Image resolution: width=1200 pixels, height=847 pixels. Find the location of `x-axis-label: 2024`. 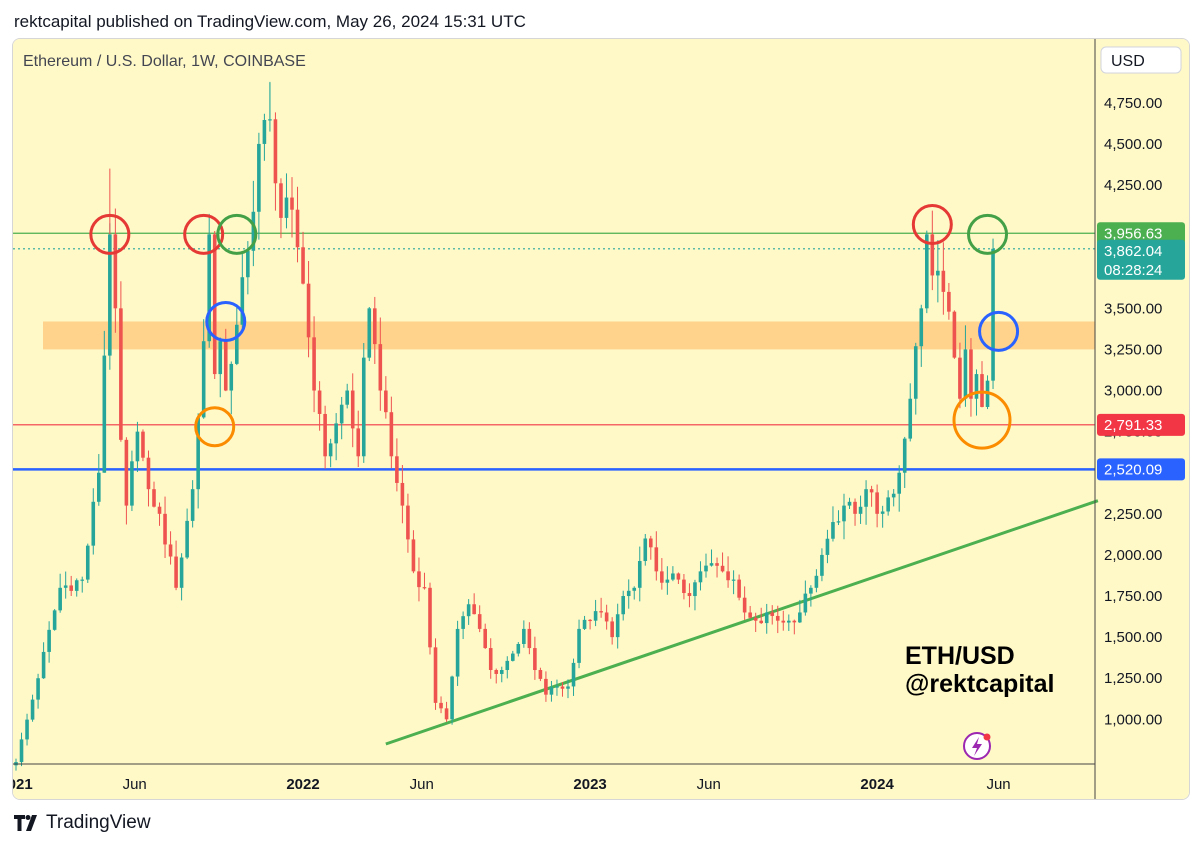

x-axis-label: 2024 is located at coordinates (877, 784).